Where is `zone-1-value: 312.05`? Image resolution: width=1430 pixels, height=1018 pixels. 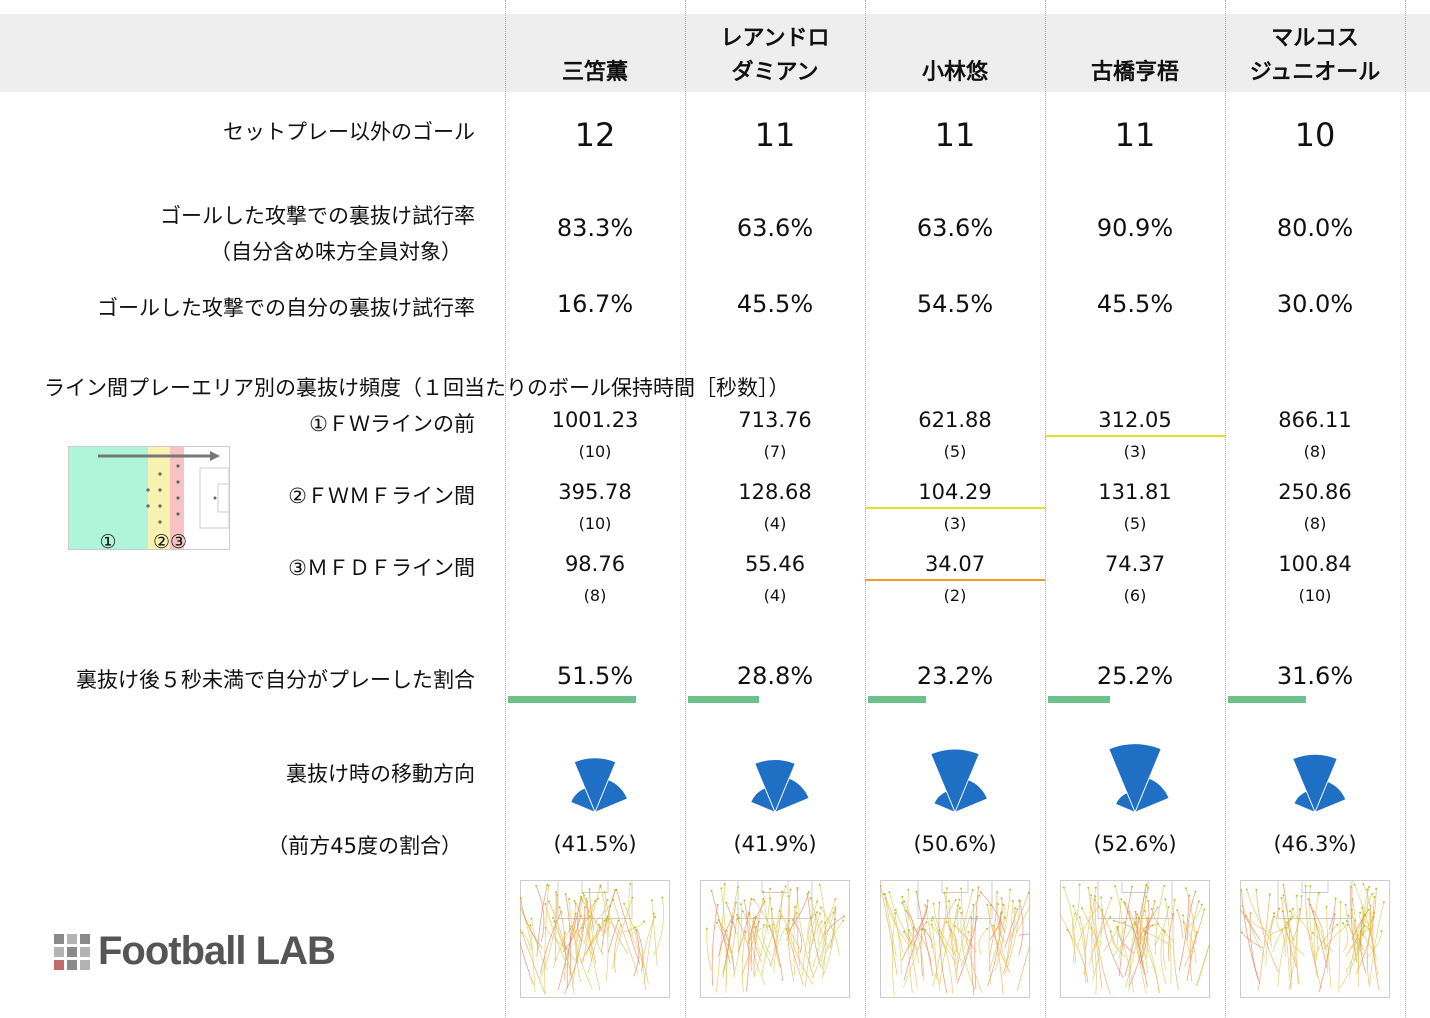 zone-1-value: 312.05 is located at coordinates (1135, 420).